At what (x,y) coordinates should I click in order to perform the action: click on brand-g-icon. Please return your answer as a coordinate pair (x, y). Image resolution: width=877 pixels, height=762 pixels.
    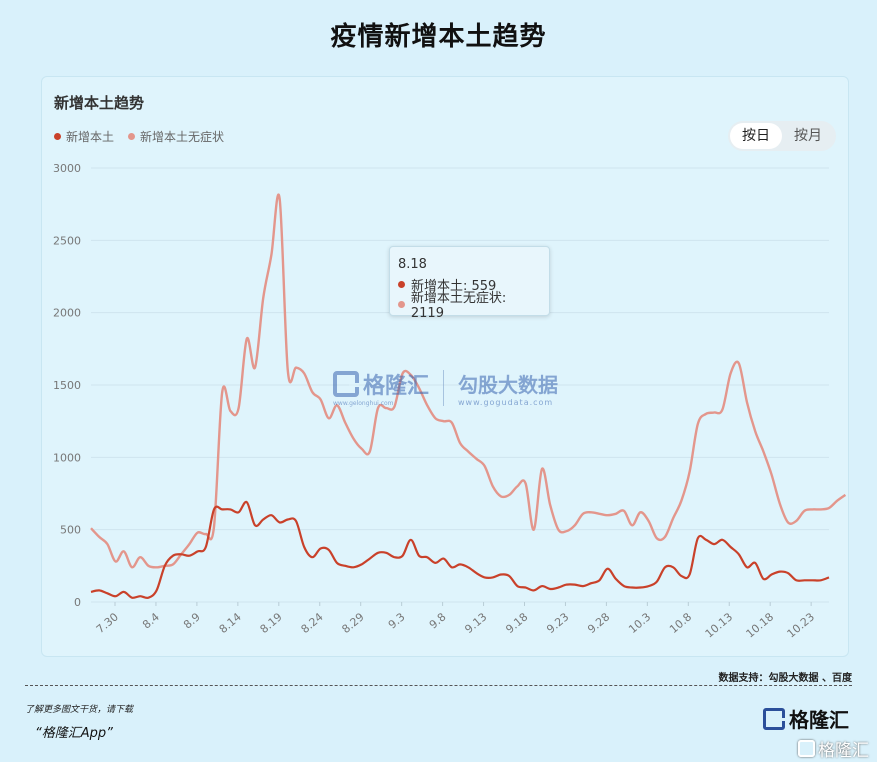
    Looking at the image, I should click on (774, 718).